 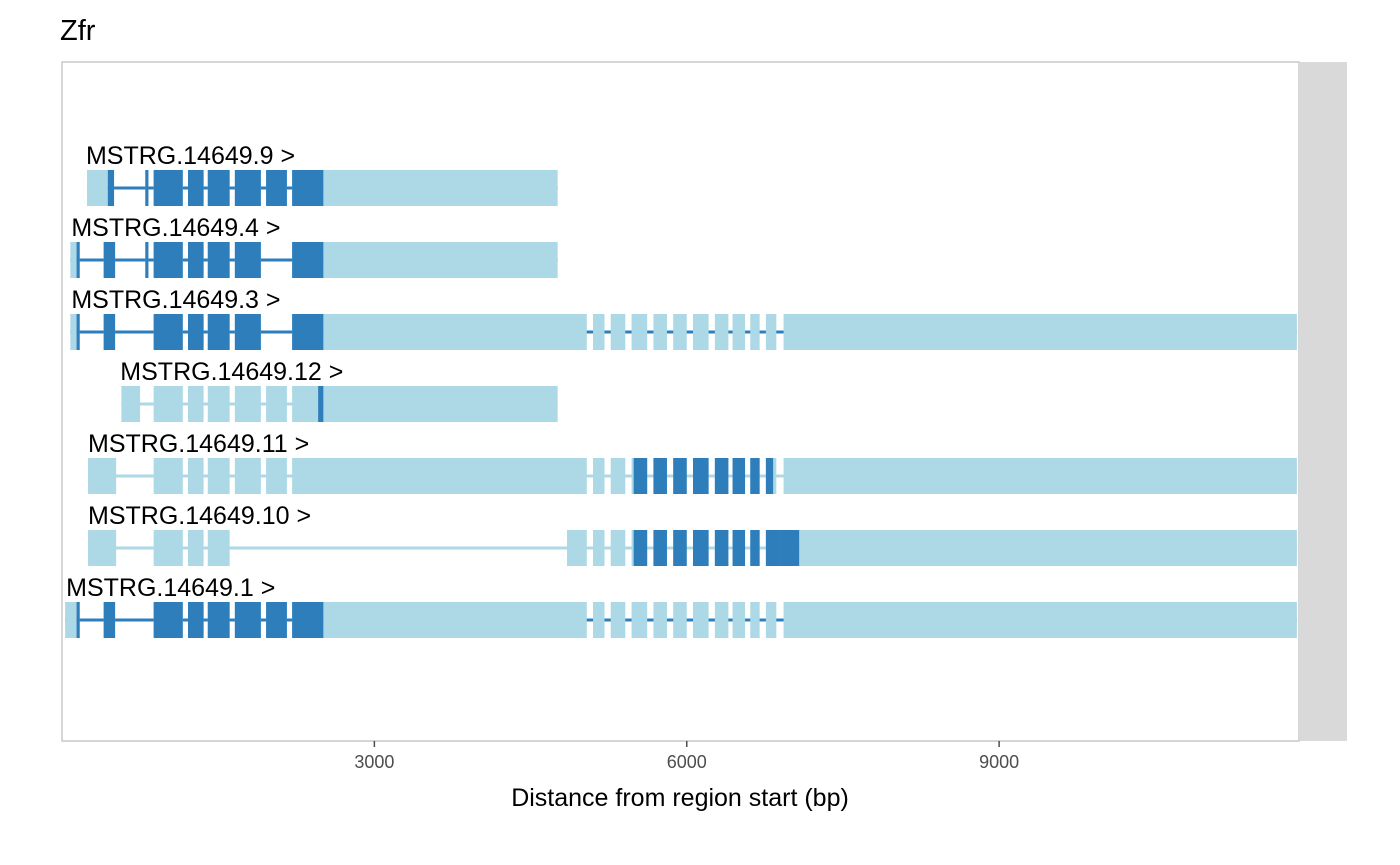 What do you see at coordinates (374, 762) in the screenshot?
I see `x-tick-label: 3000` at bounding box center [374, 762].